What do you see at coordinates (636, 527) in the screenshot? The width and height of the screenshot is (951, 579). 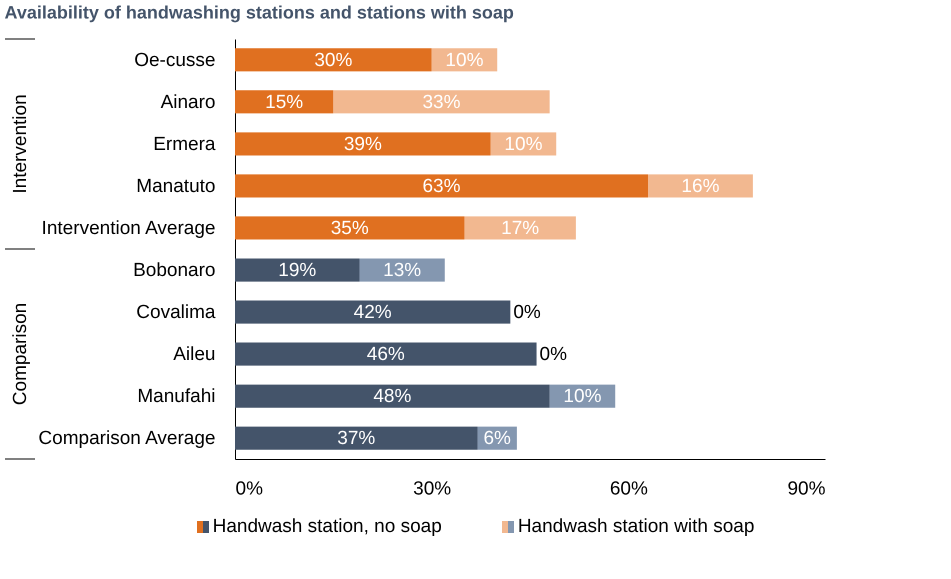 I see `legend-label: Handwash station with soap` at bounding box center [636, 527].